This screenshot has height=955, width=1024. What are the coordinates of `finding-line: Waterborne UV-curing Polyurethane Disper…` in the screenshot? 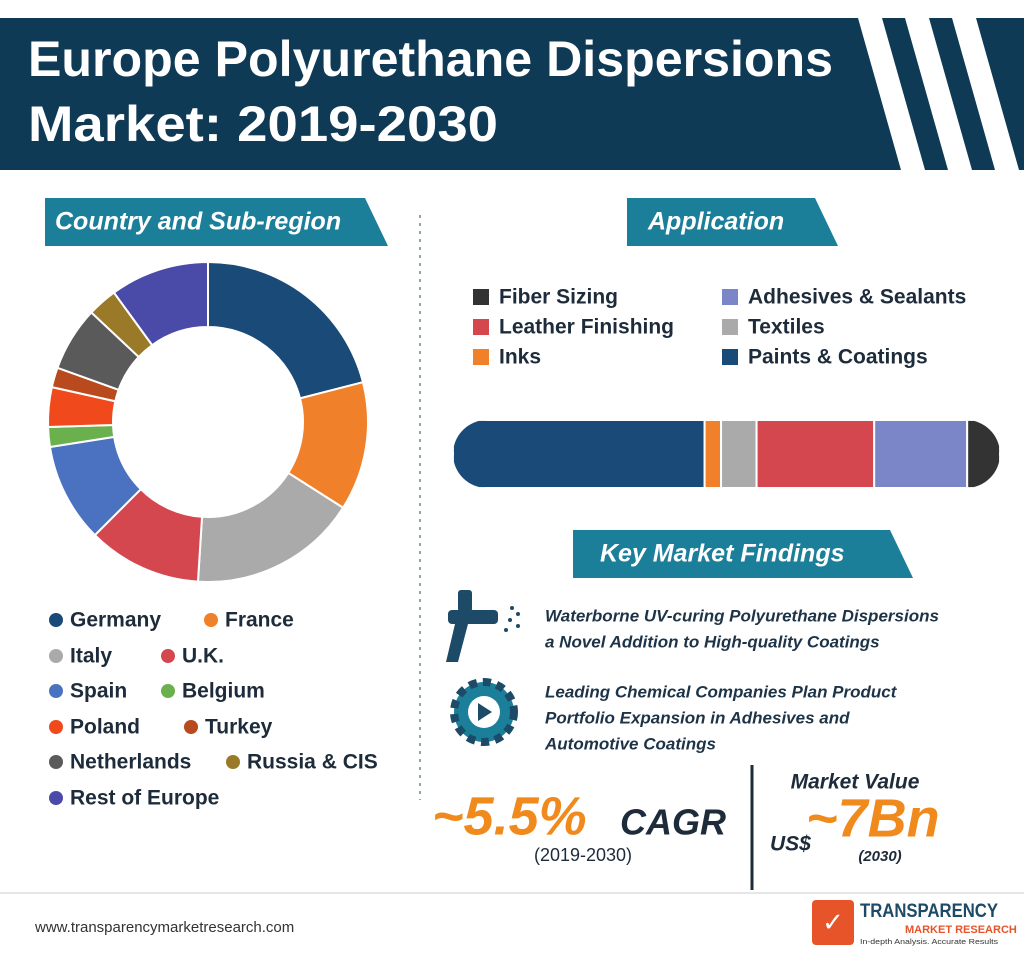 It's located at (742, 615).